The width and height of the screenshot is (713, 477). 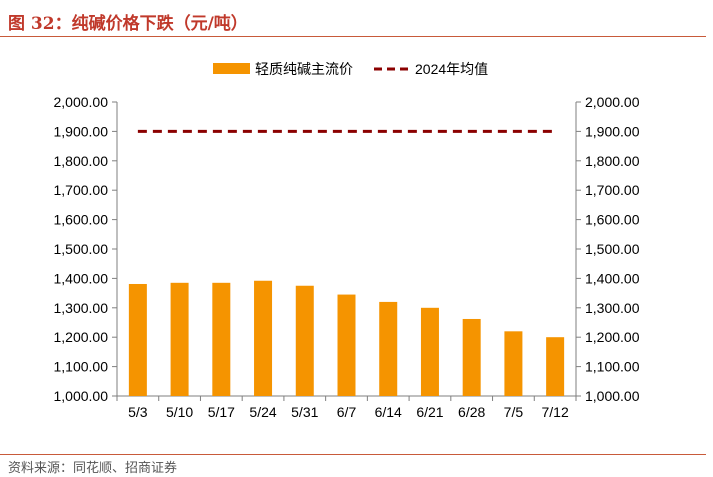 I want to click on y-tick-label-right: 1,000.00, so click(x=612, y=396).